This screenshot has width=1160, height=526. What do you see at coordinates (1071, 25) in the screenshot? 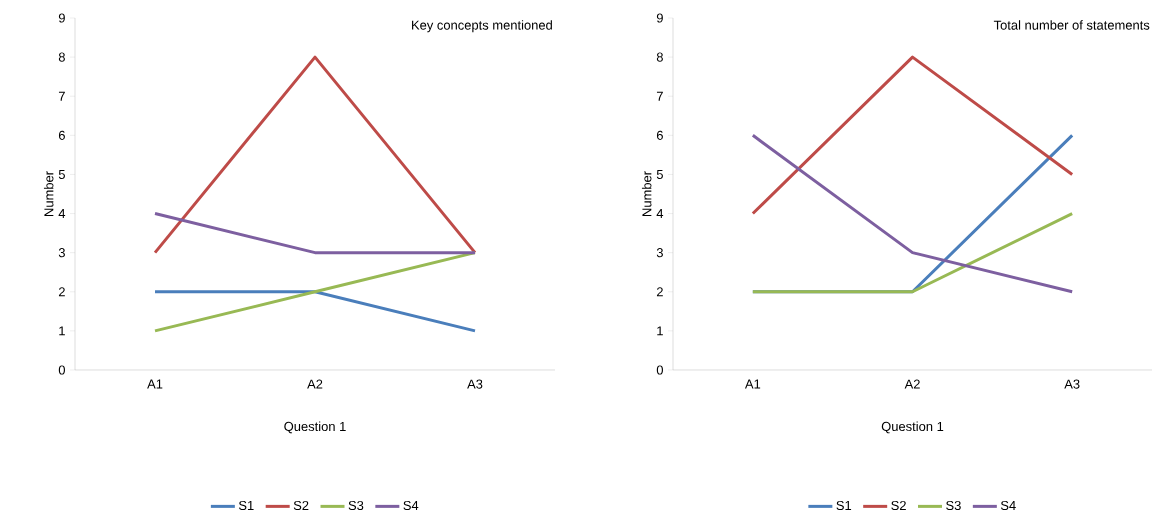
I see `chart-title: Total number of statements` at bounding box center [1071, 25].